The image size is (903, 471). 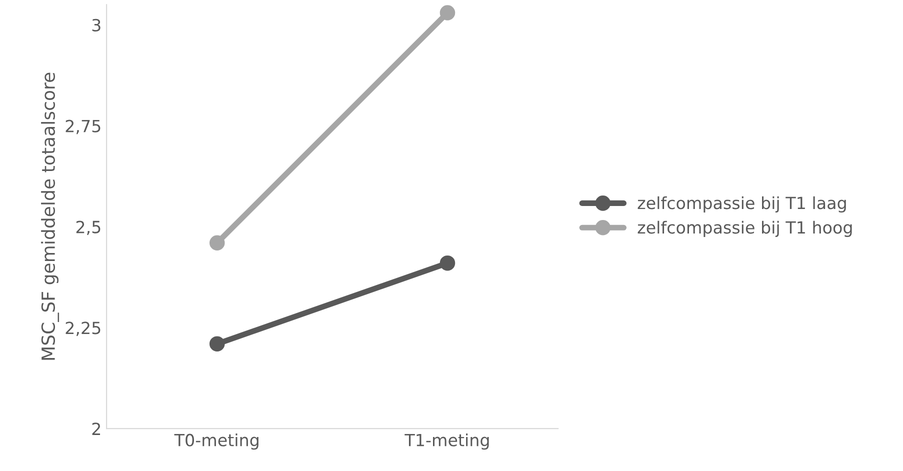 I want to click on x-tick-label: T1-meting, so click(x=446, y=441).